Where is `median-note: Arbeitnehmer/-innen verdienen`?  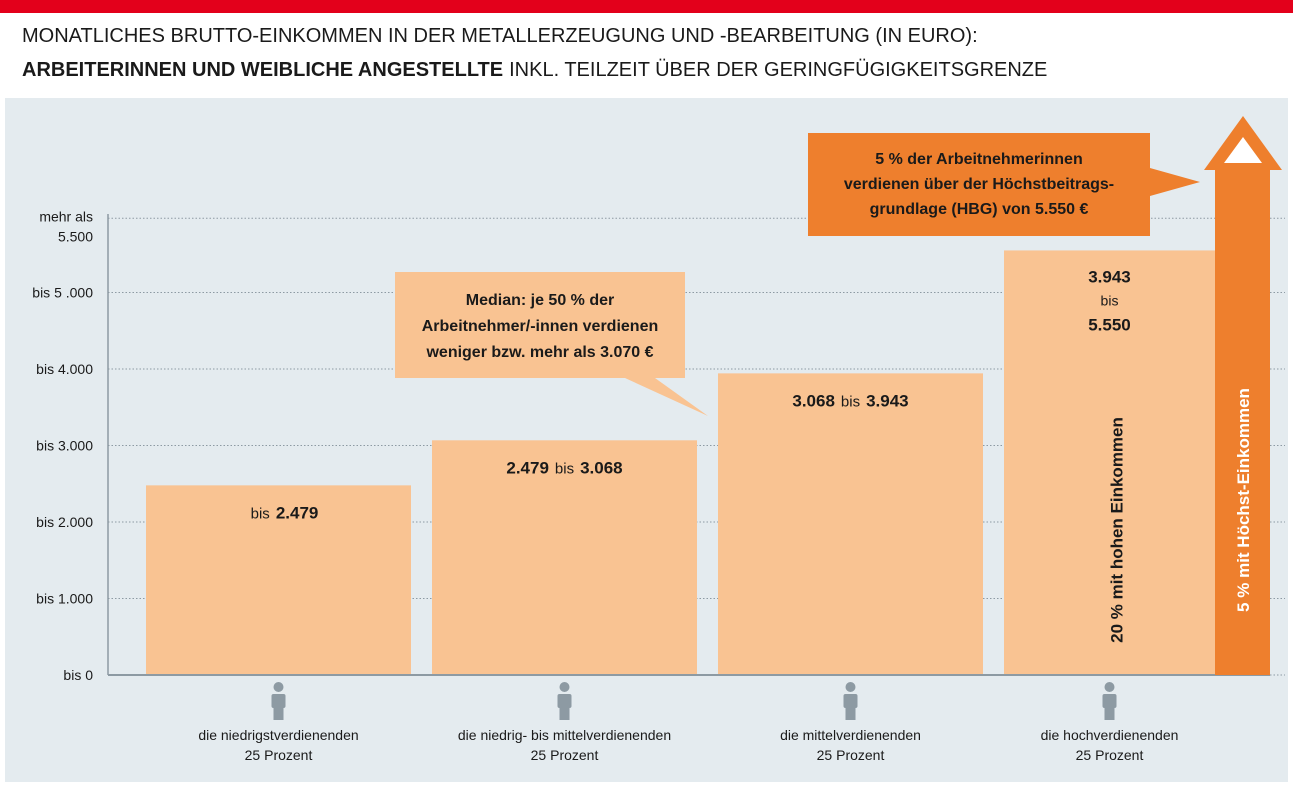 median-note: Arbeitnehmer/-innen verdienen is located at coordinates (540, 326).